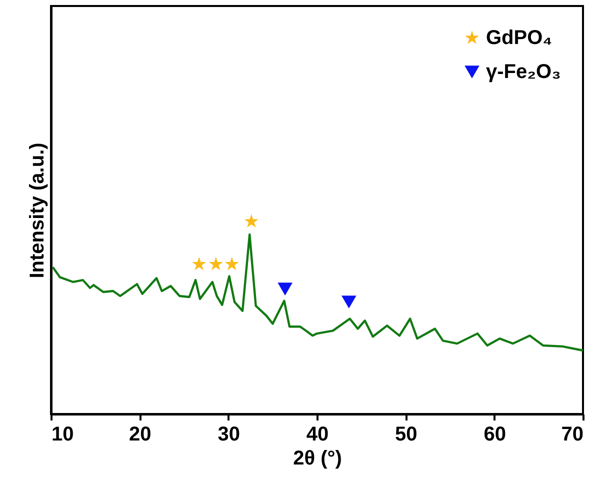  I want to click on y-axis-title: Intensity (a.u.), so click(37, 210).